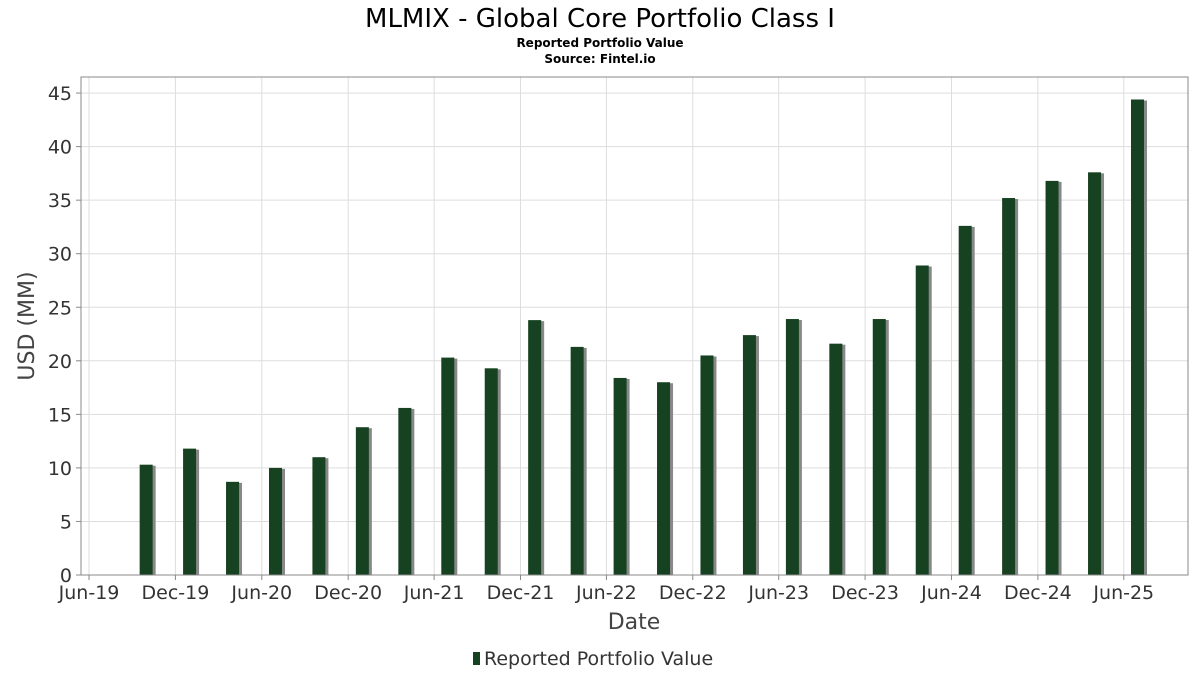  What do you see at coordinates (476, 658) in the screenshot?
I see `legend-swatch` at bounding box center [476, 658].